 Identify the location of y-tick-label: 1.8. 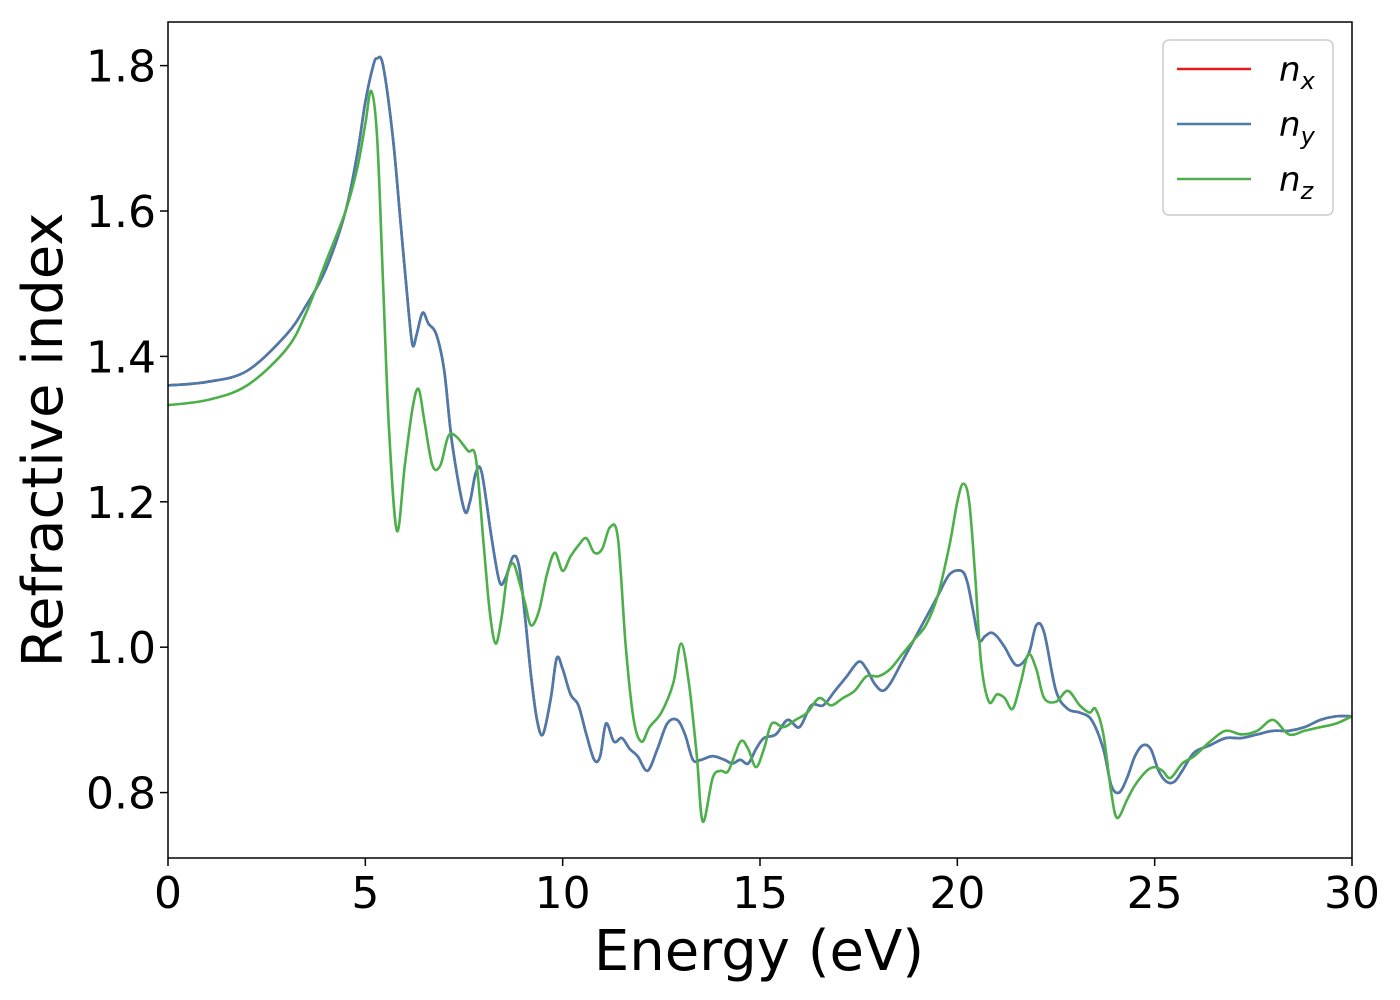
(121, 67).